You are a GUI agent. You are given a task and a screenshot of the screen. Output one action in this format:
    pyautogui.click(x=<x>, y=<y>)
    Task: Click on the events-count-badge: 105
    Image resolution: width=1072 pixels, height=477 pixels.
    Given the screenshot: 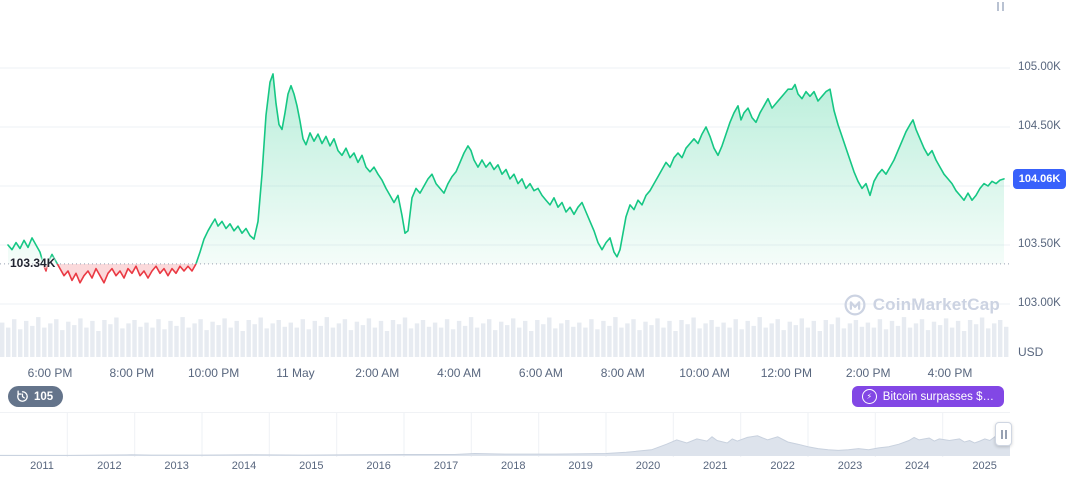 What is the action you would take?
    pyautogui.click(x=36, y=396)
    